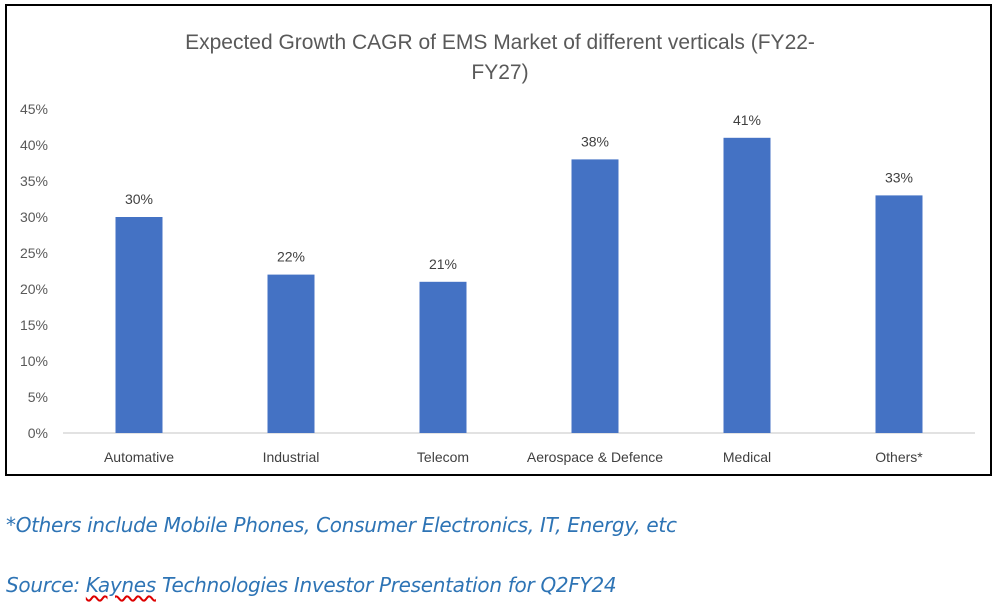 This screenshot has height=607, width=1006. What do you see at coordinates (595, 457) in the screenshot?
I see `category-label: Aerospace & Defence` at bounding box center [595, 457].